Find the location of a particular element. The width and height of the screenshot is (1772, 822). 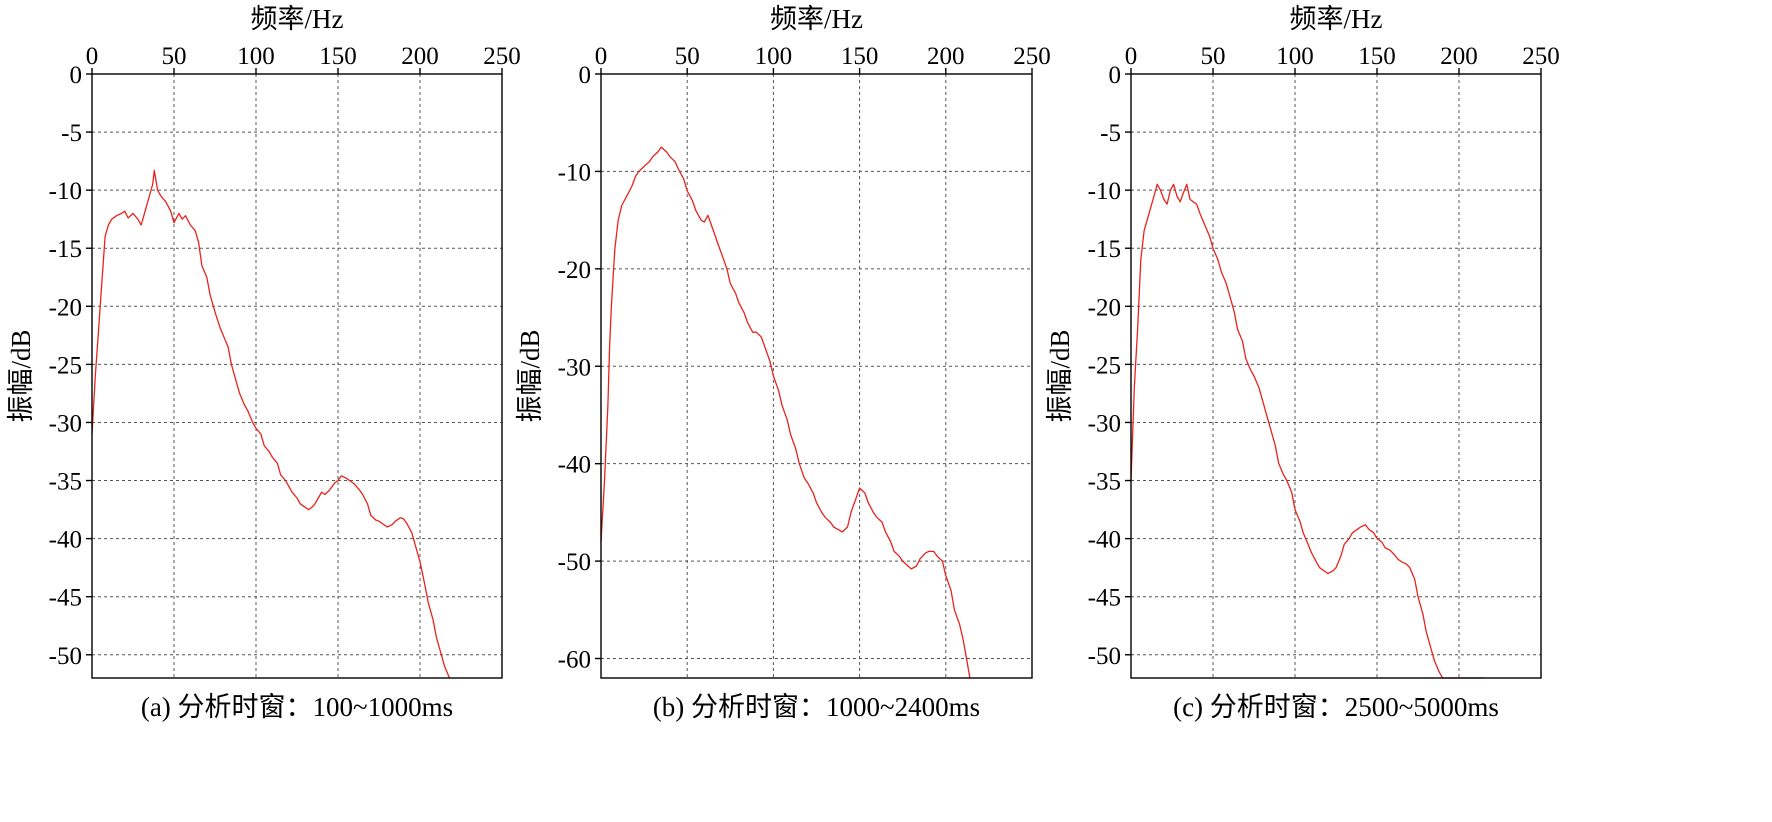

panel-a-x-tick-label: 250 is located at coordinates (502, 56).